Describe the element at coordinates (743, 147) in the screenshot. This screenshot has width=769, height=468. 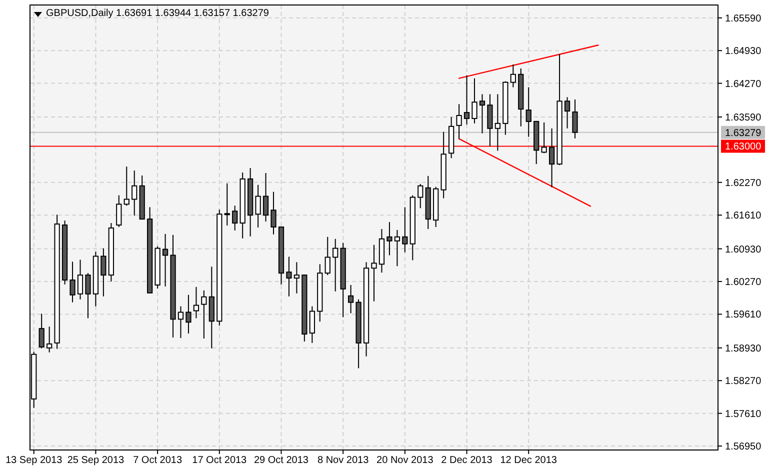
I see `ref-line-label: 1.63000` at that location.